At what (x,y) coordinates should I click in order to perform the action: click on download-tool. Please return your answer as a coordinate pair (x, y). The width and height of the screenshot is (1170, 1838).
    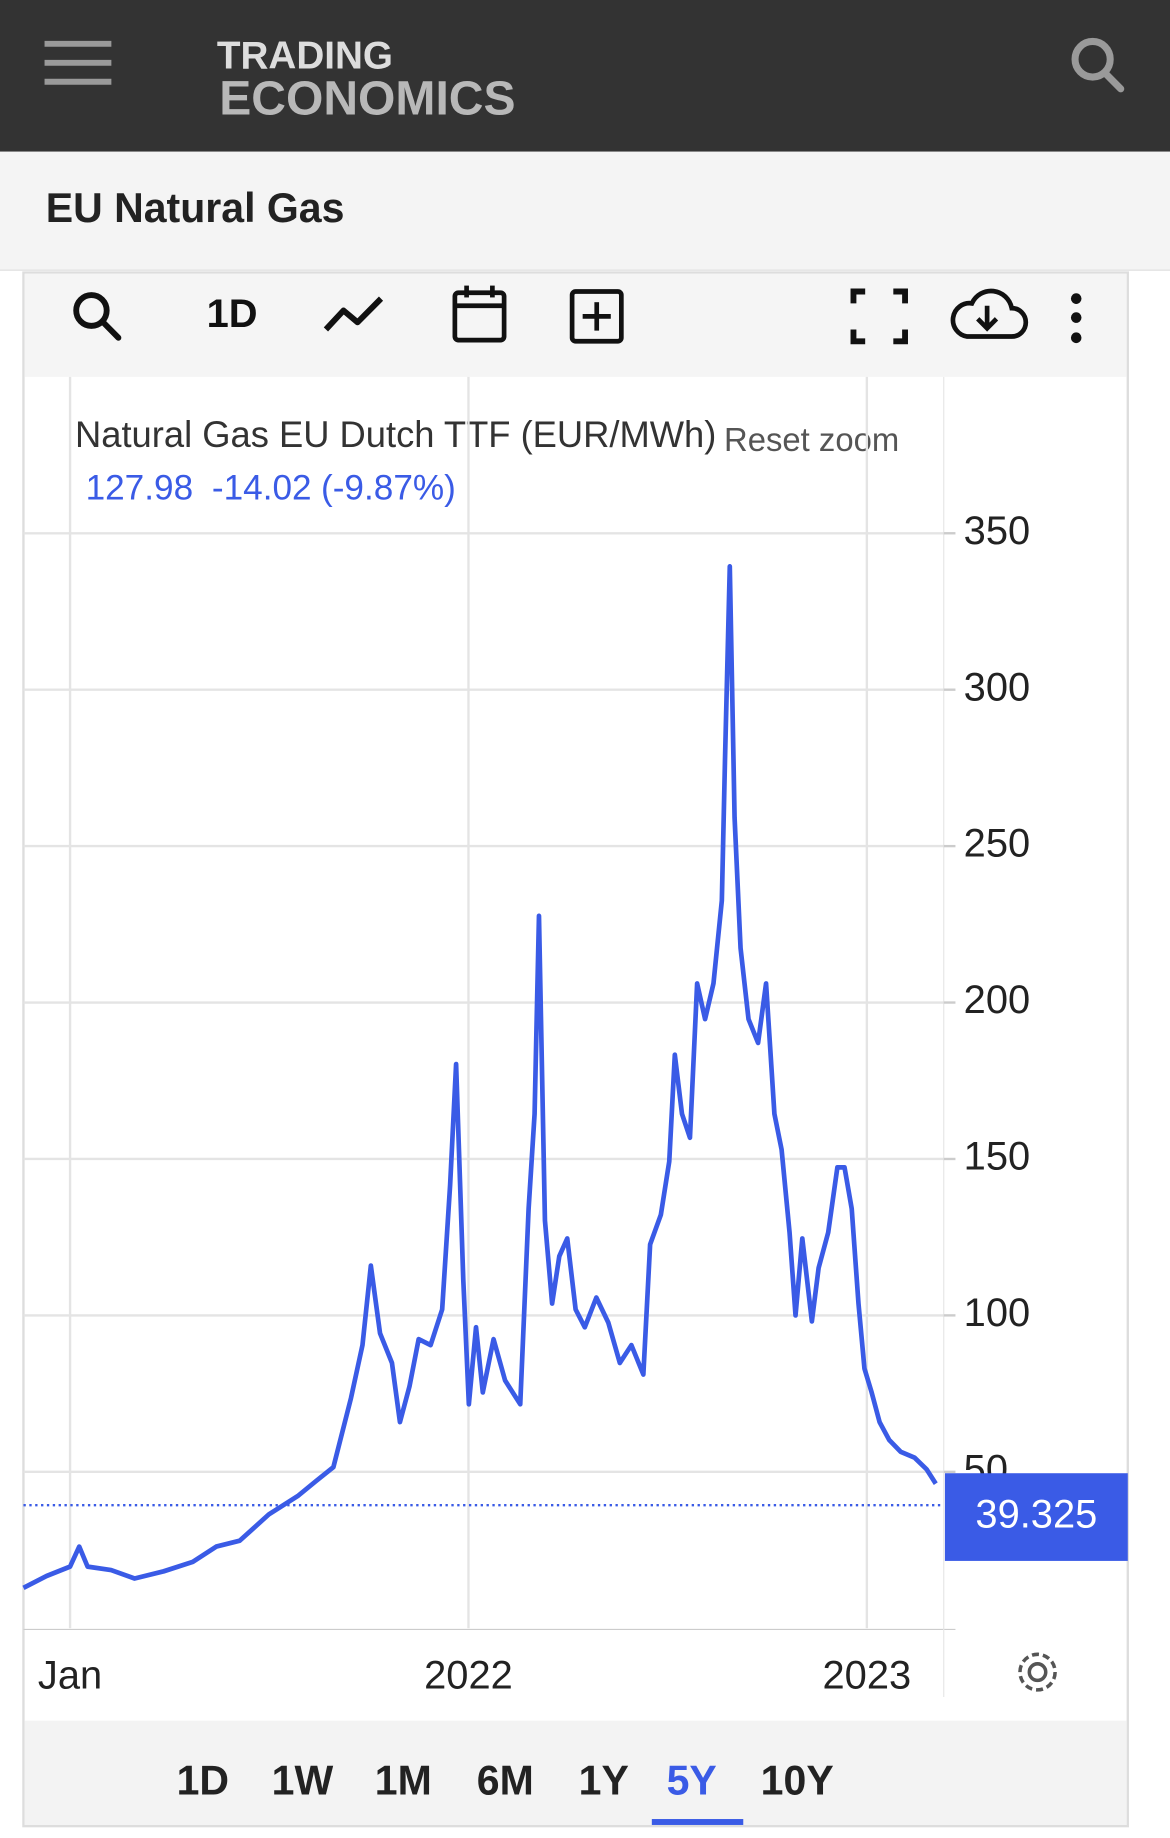
    Looking at the image, I should click on (989, 313).